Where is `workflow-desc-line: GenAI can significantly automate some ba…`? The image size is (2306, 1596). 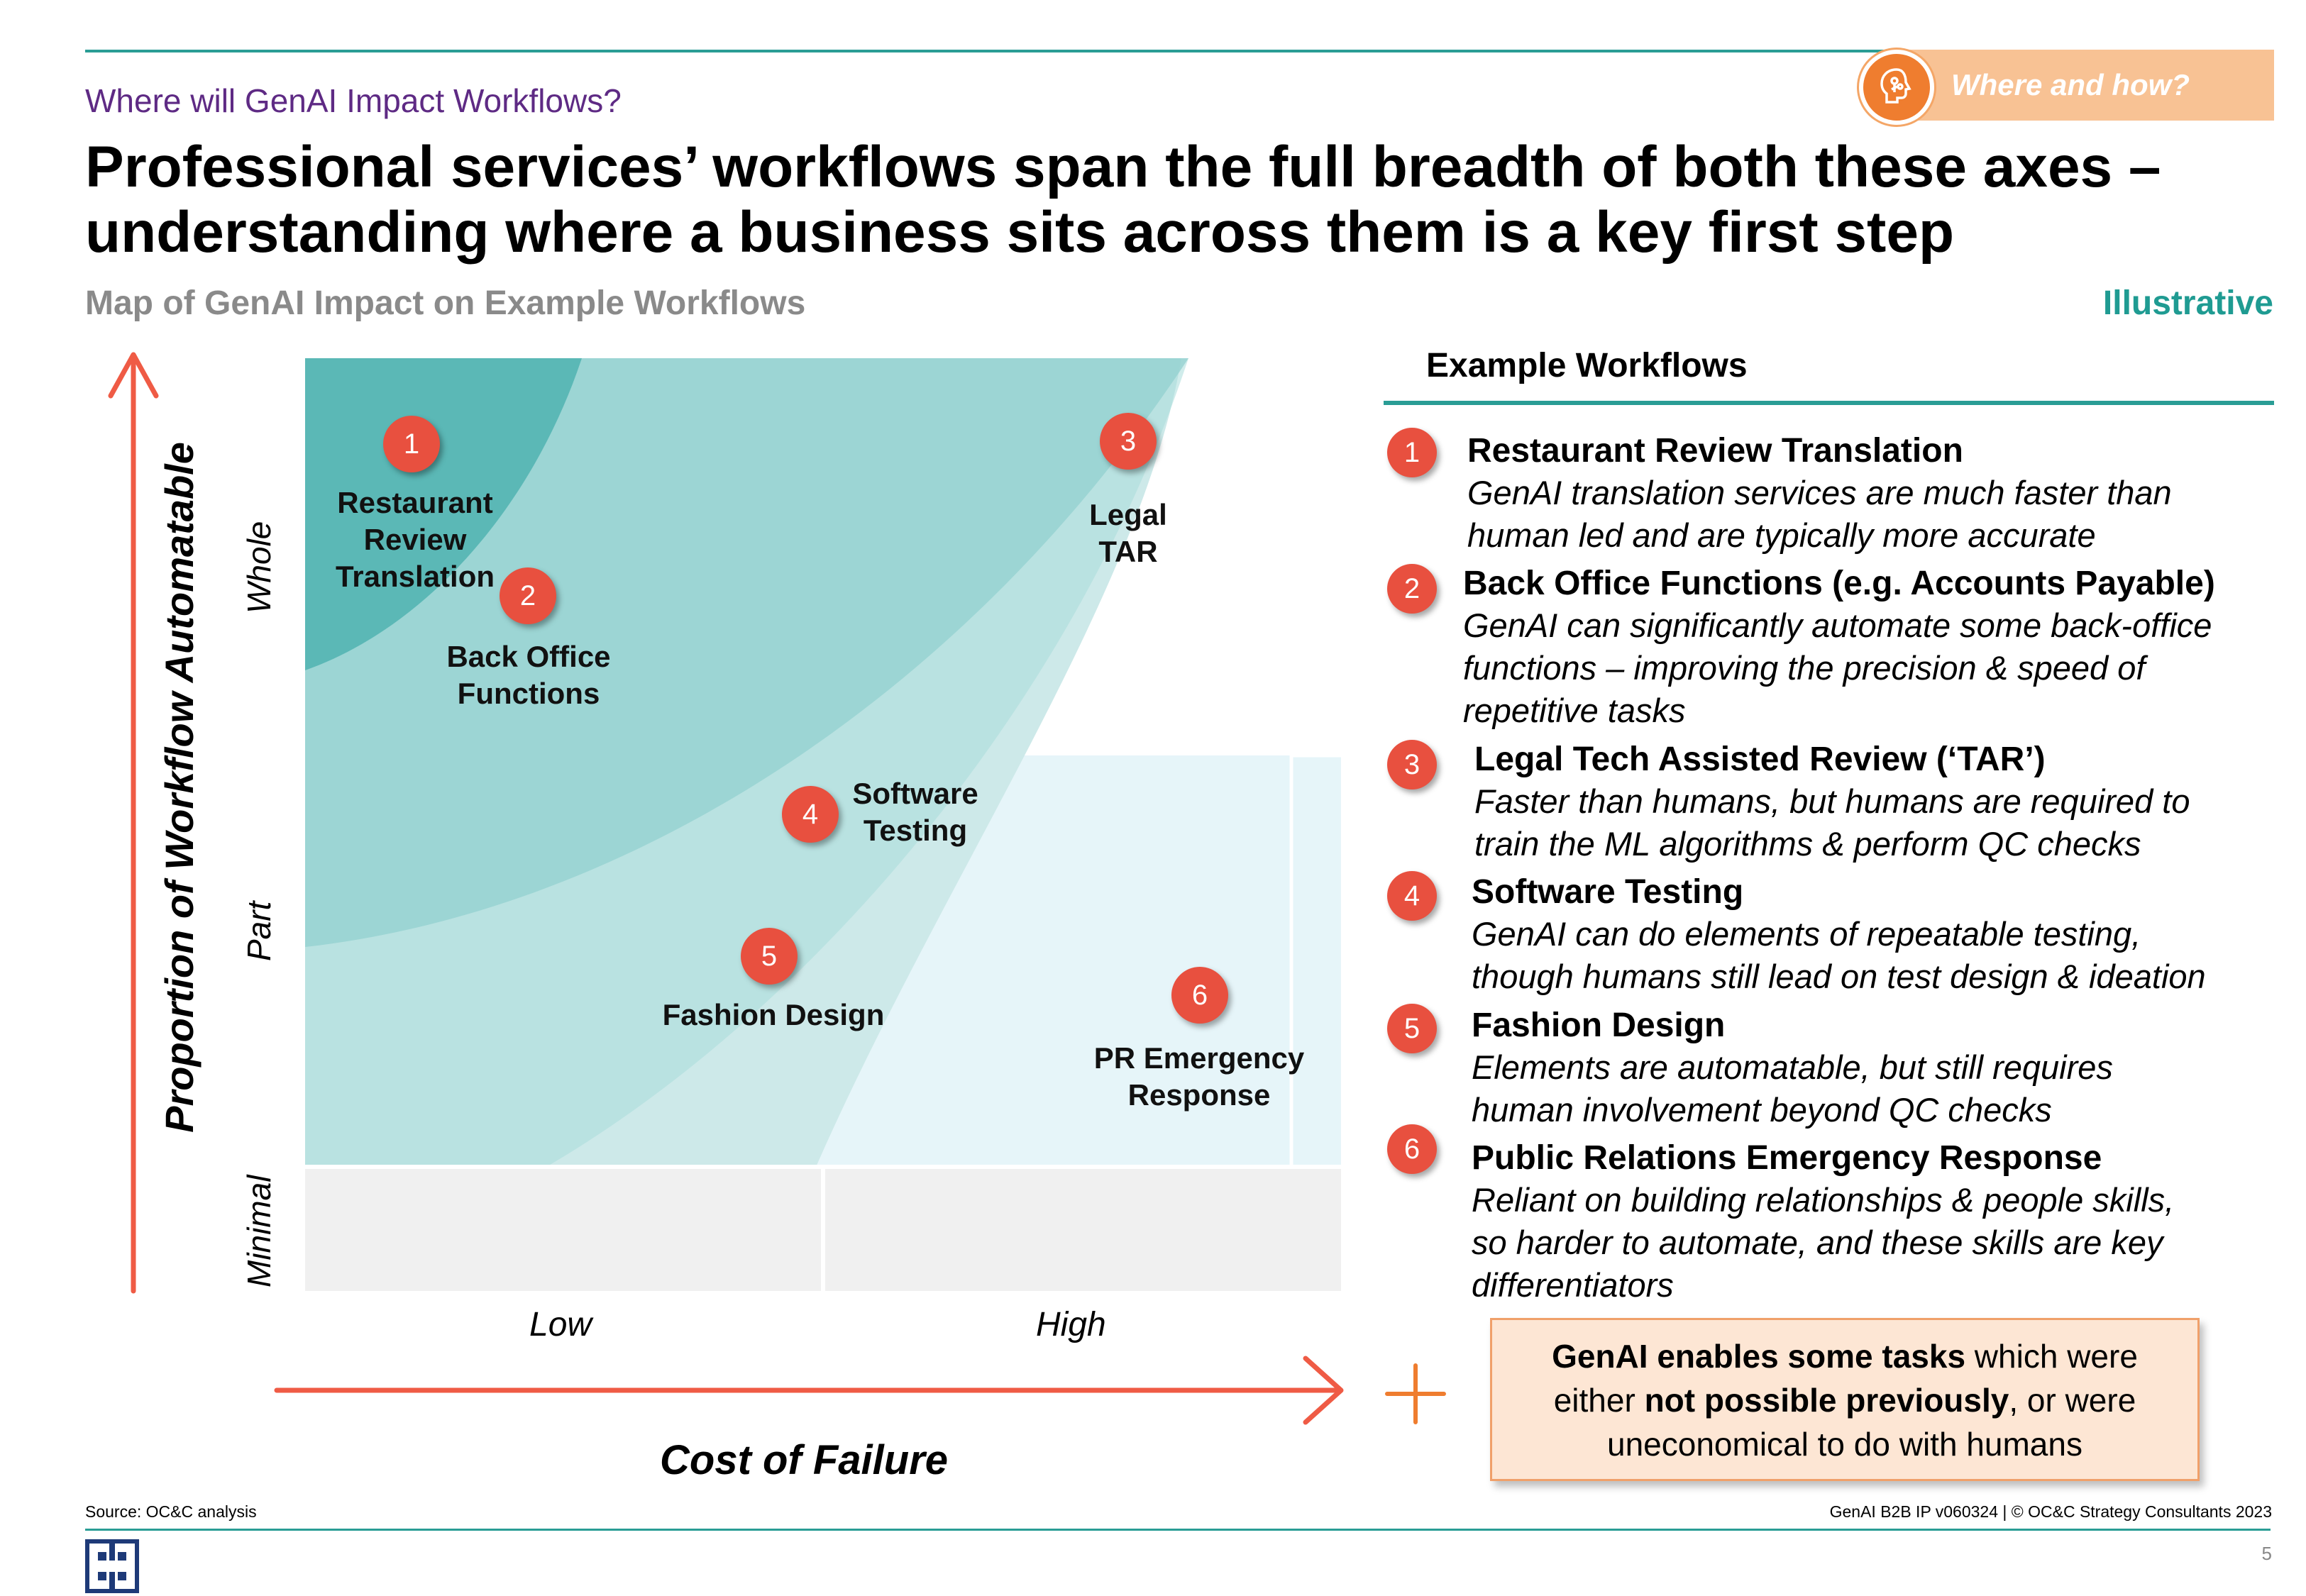 workflow-desc-line: GenAI can significantly automate some ba… is located at coordinates (1837, 625).